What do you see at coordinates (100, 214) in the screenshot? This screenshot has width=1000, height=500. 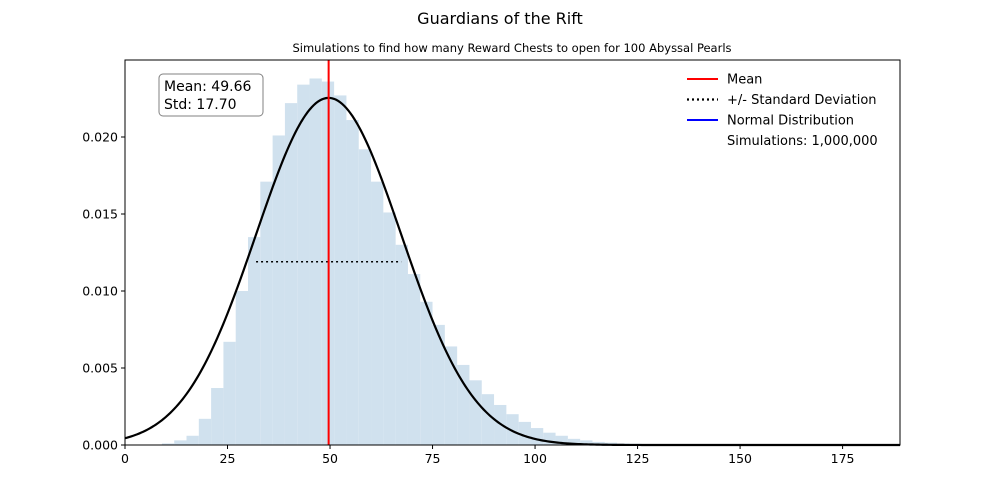 I see `y-tick-label: 0.015` at bounding box center [100, 214].